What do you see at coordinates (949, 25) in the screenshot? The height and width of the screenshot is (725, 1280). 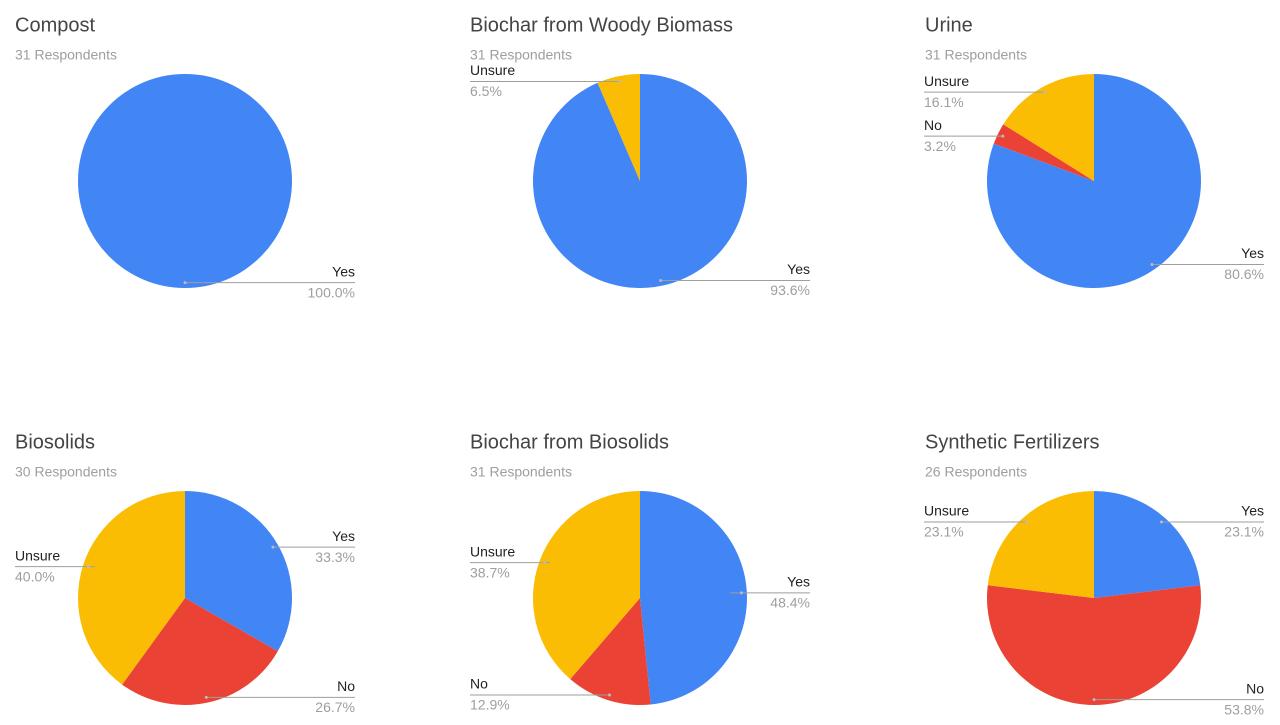 I see `chart-title: Urine` at bounding box center [949, 25].